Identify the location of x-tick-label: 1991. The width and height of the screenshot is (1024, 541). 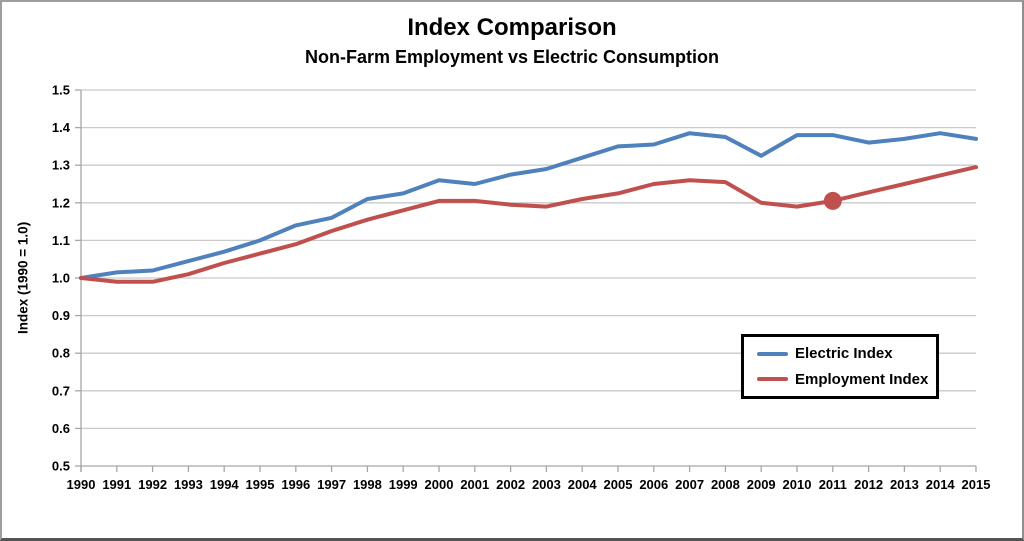
(116, 484).